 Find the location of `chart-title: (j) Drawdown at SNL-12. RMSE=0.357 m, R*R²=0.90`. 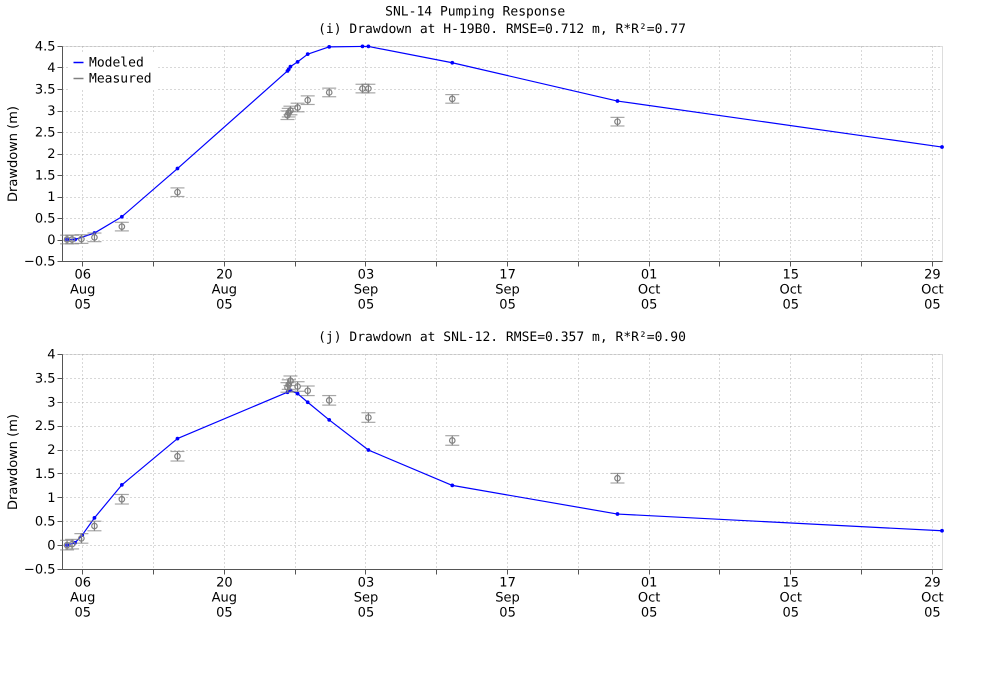

chart-title: (j) Drawdown at SNL-12. RMSE=0.357 m, R*R²=0.90 is located at coordinates (502, 337).